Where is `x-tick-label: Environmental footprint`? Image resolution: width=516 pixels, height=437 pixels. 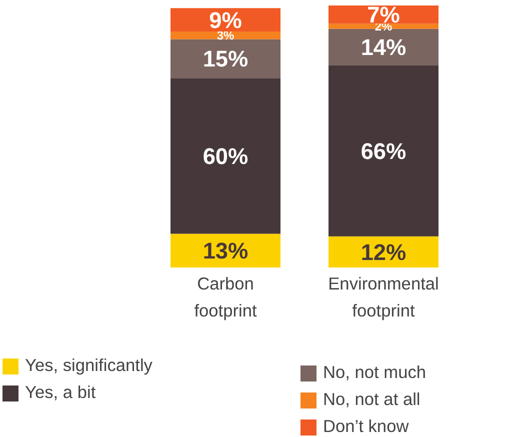 x-tick-label: Environmental footprint is located at coordinates (383, 297).